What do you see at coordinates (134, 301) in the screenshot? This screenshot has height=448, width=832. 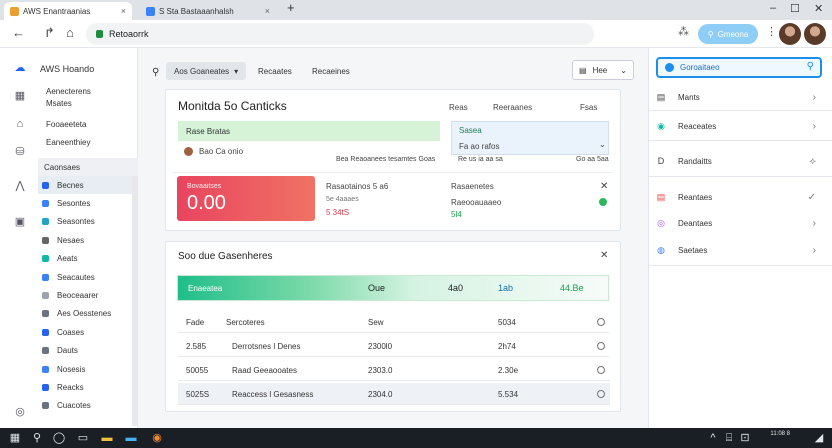 I see `scrollbar` at bounding box center [134, 301].